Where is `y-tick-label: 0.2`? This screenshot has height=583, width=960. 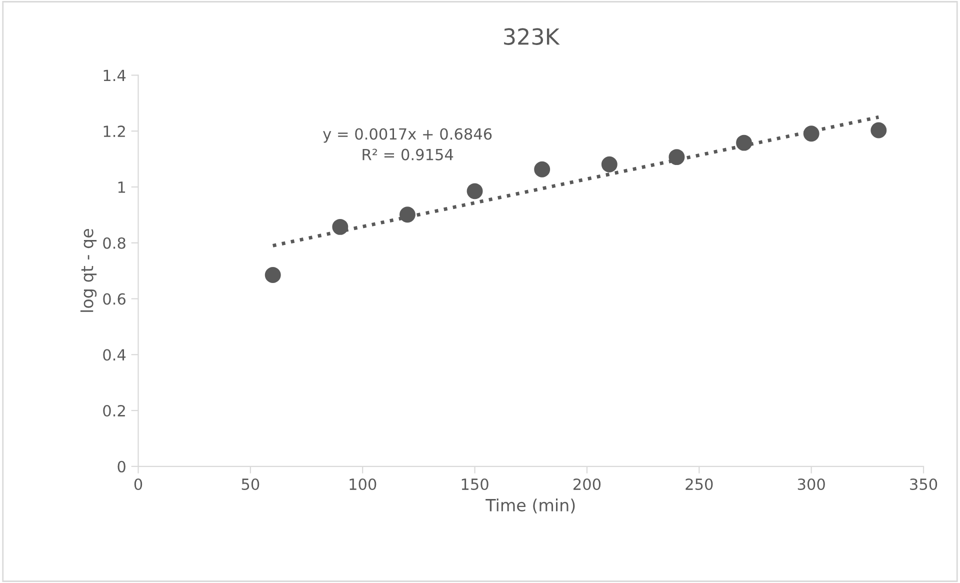
y-tick-label: 0.2 is located at coordinates (114, 410).